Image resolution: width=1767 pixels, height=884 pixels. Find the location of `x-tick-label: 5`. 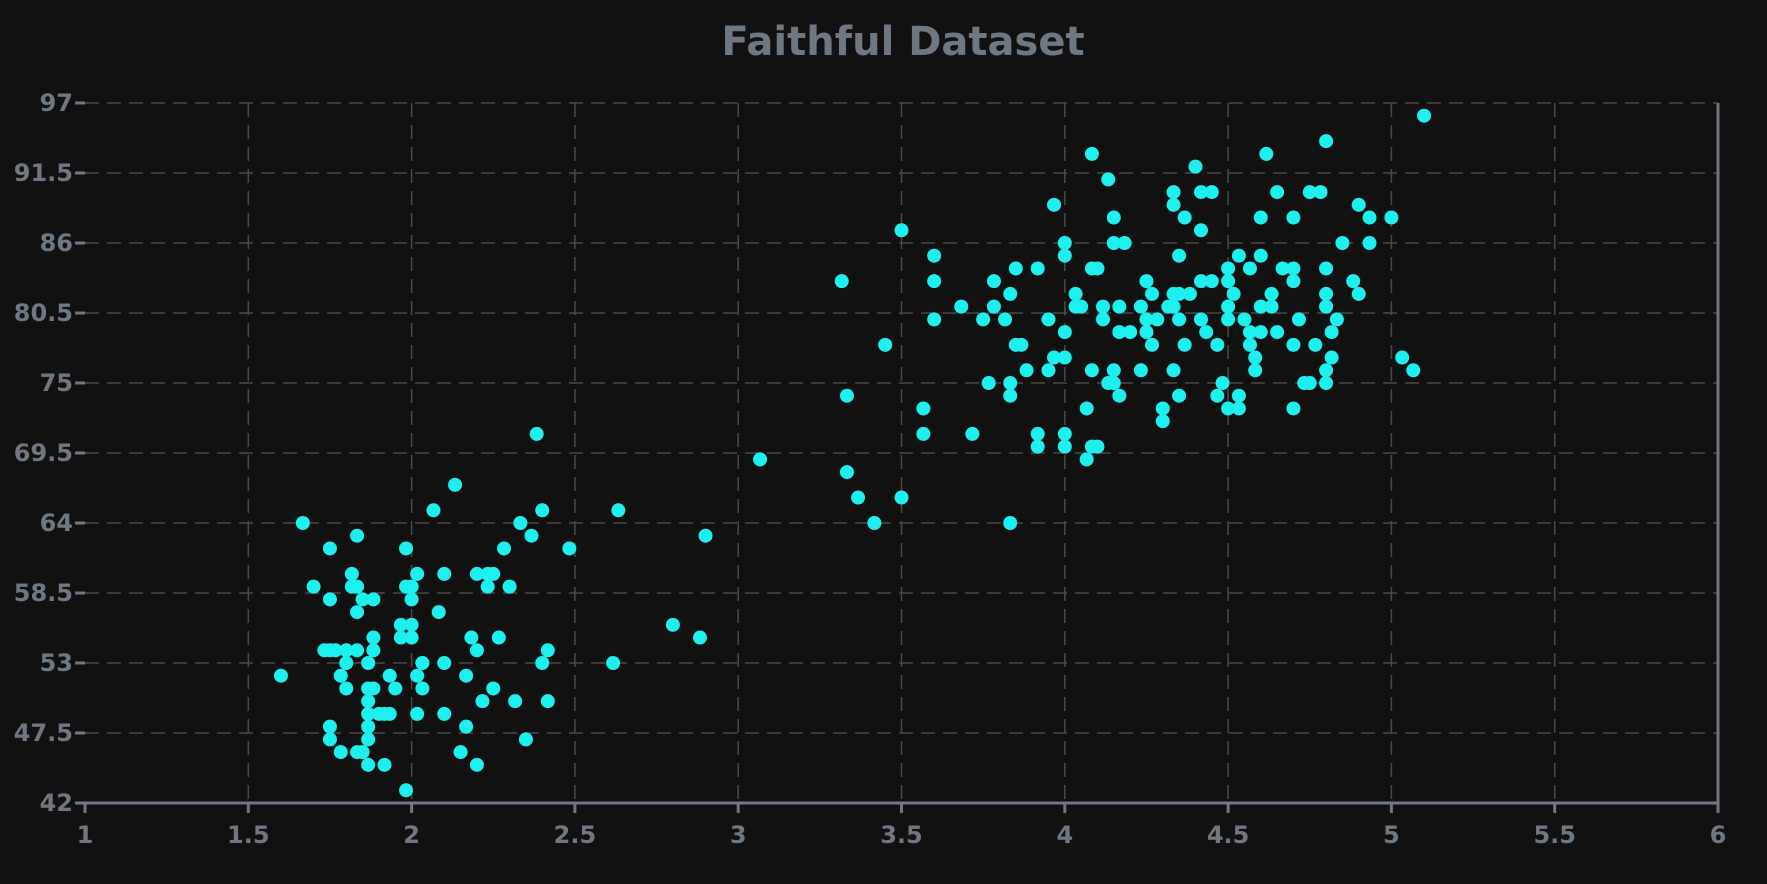

x-tick-label: 5 is located at coordinates (1391, 835).